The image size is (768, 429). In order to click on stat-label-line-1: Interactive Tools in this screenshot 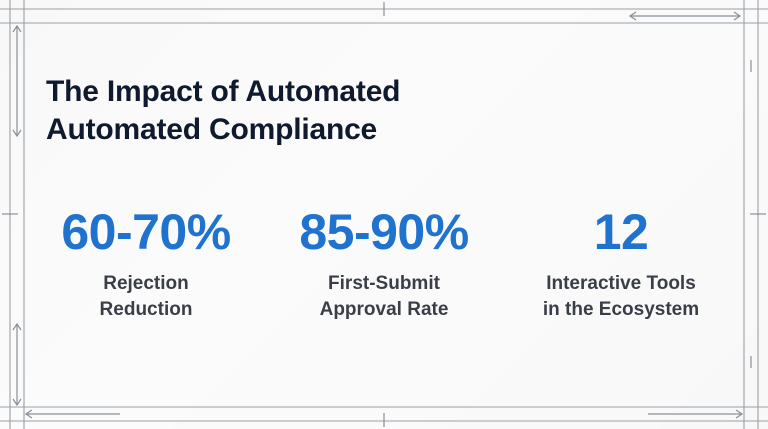, I will do `click(621, 283)`.